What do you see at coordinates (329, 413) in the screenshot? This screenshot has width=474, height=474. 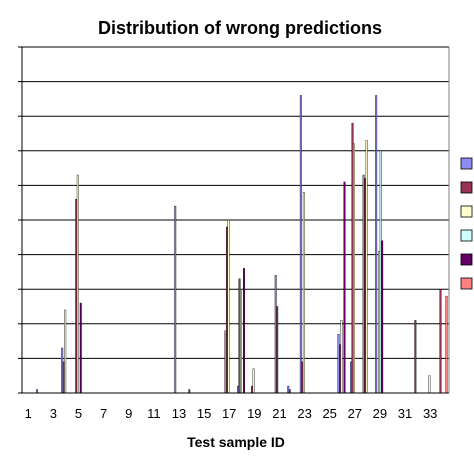 I see `x-tick-label: 25` at bounding box center [329, 413].